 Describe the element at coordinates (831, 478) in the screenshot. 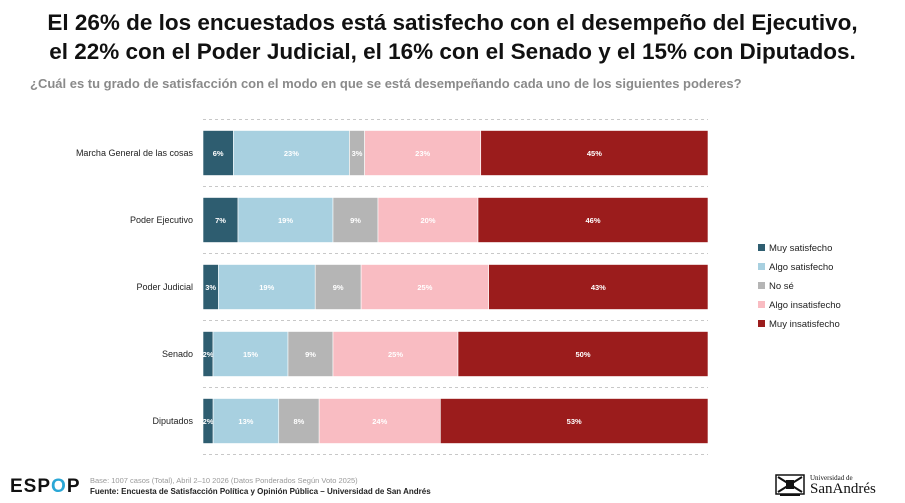

I see `university-label-small: Universidad de` at that location.